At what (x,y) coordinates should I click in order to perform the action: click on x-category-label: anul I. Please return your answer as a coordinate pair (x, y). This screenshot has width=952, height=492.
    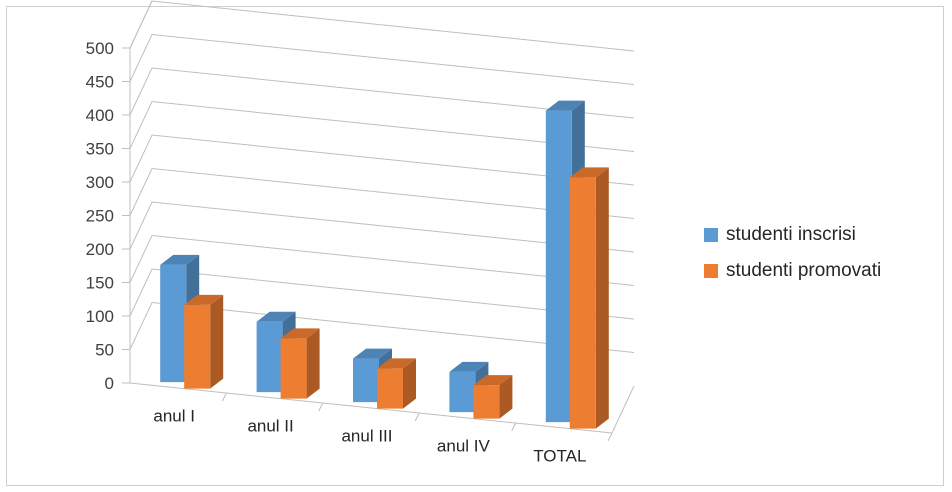
    Looking at the image, I should click on (174, 416).